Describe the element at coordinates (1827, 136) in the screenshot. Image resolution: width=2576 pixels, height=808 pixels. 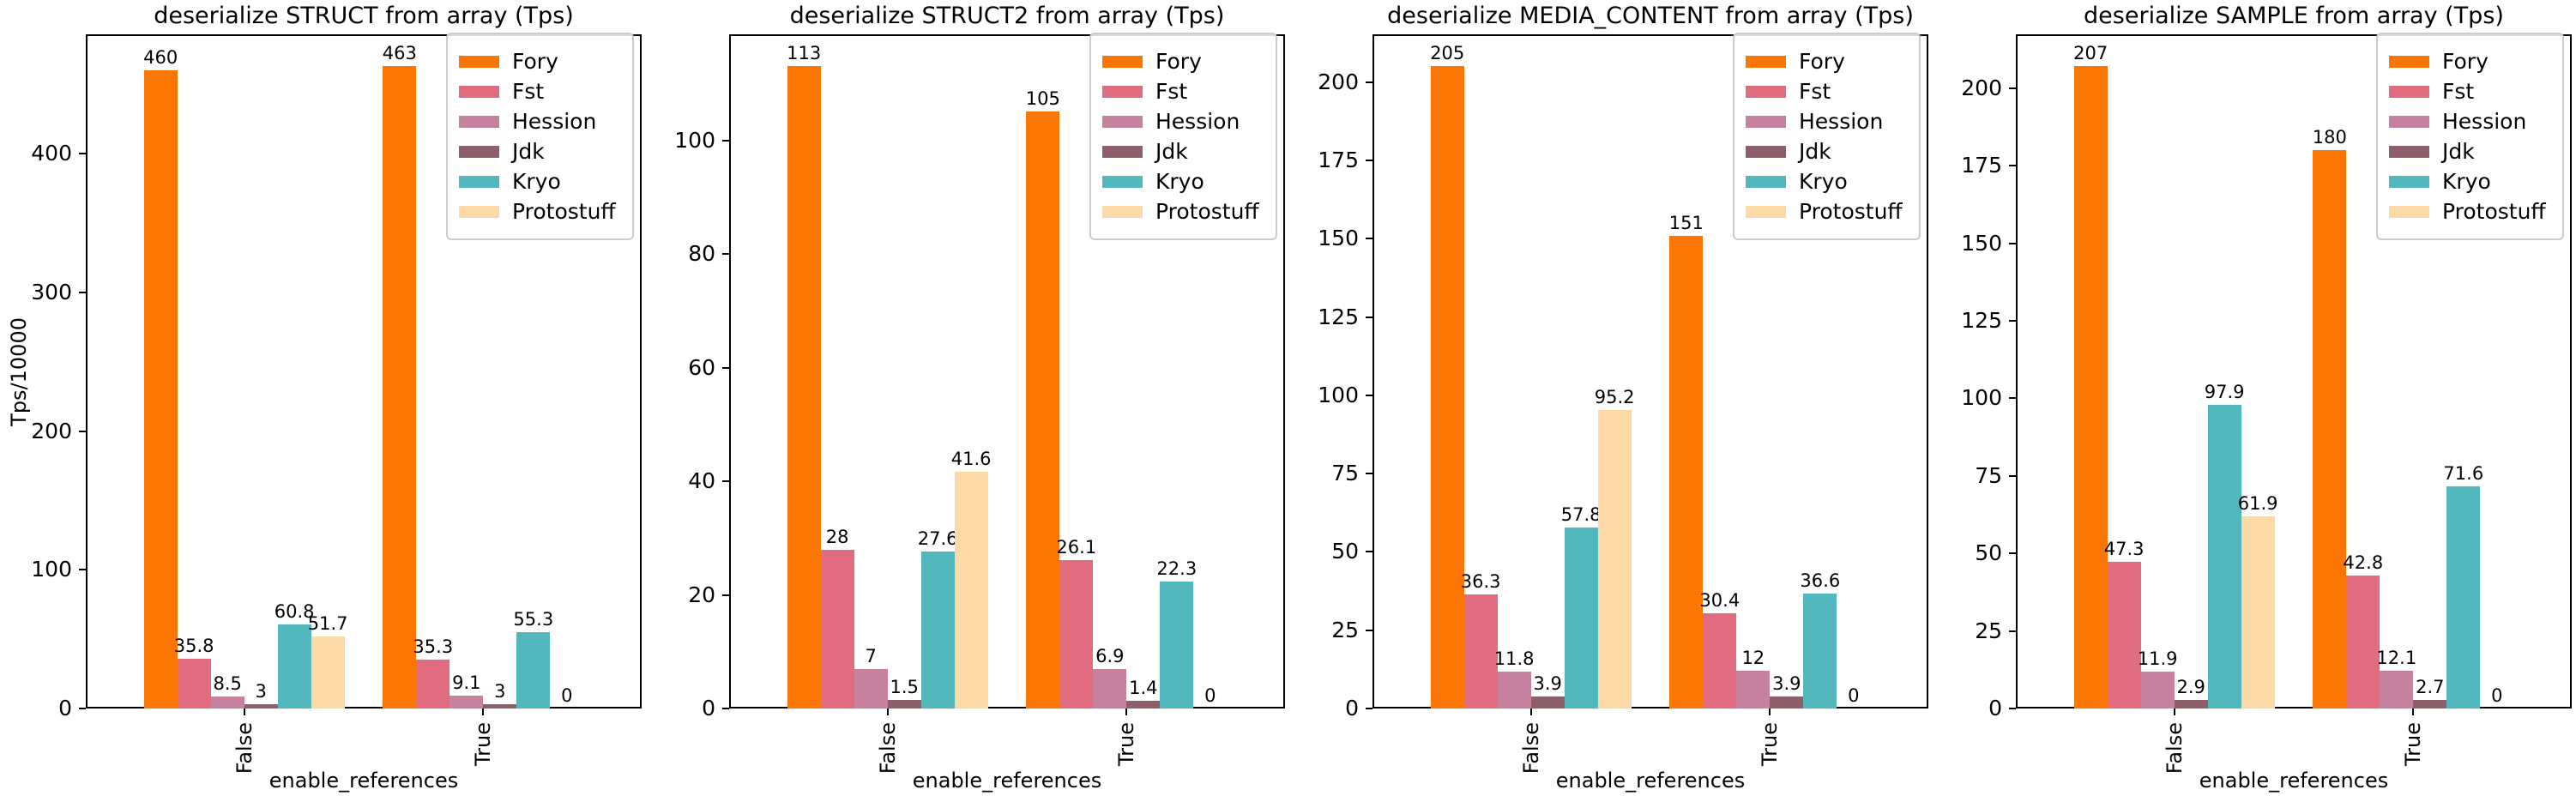
I see `legend: Fory Fst Hession Jdk Kryo Protostuff` at that location.